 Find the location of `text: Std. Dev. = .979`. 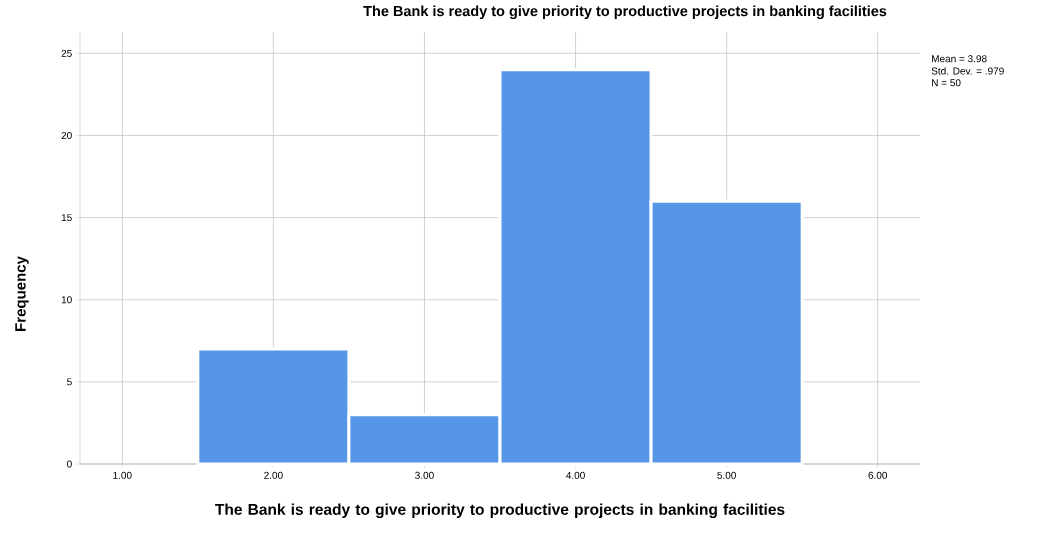

text: Std. Dev. = .979 is located at coordinates (967, 71).